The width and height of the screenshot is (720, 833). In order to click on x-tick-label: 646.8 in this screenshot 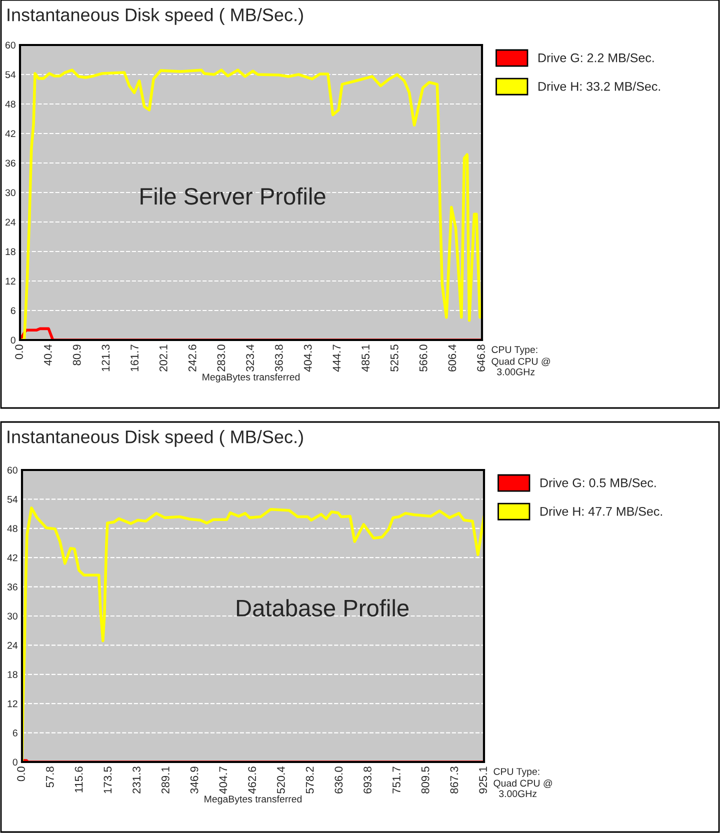, I will do `click(481, 358)`.